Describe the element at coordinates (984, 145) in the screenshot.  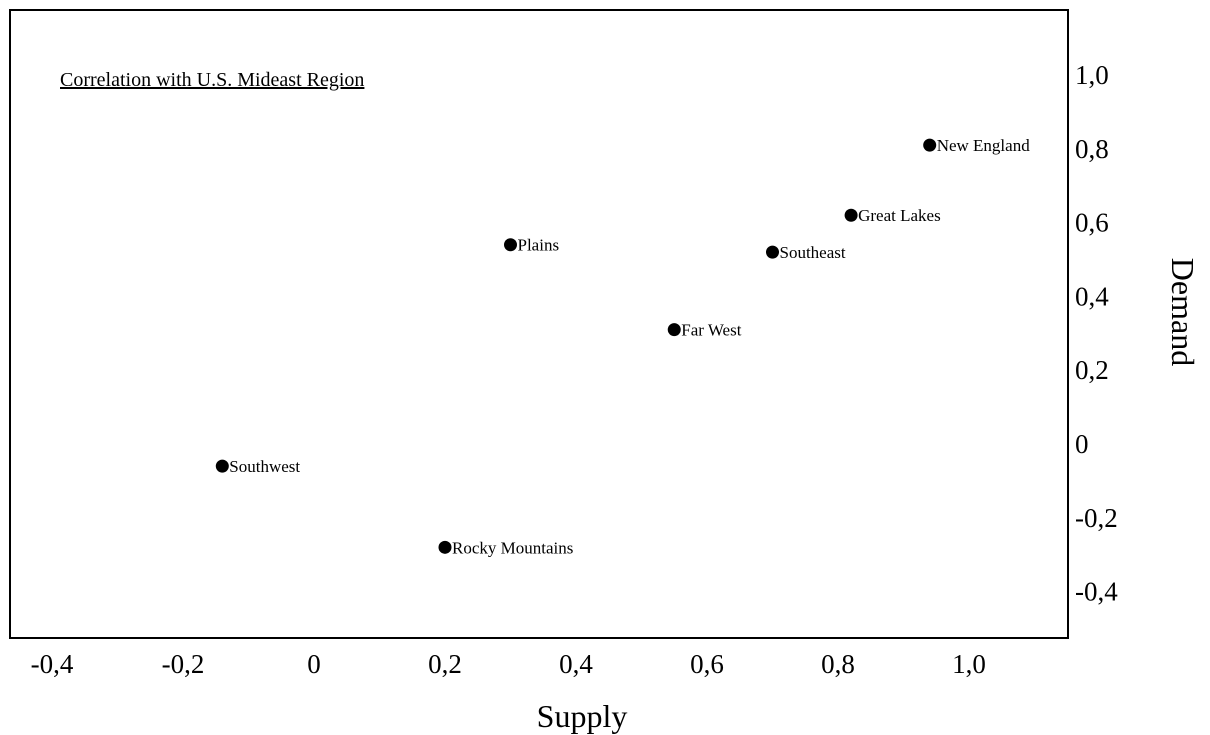
I see `data-point-label: New England` at that location.